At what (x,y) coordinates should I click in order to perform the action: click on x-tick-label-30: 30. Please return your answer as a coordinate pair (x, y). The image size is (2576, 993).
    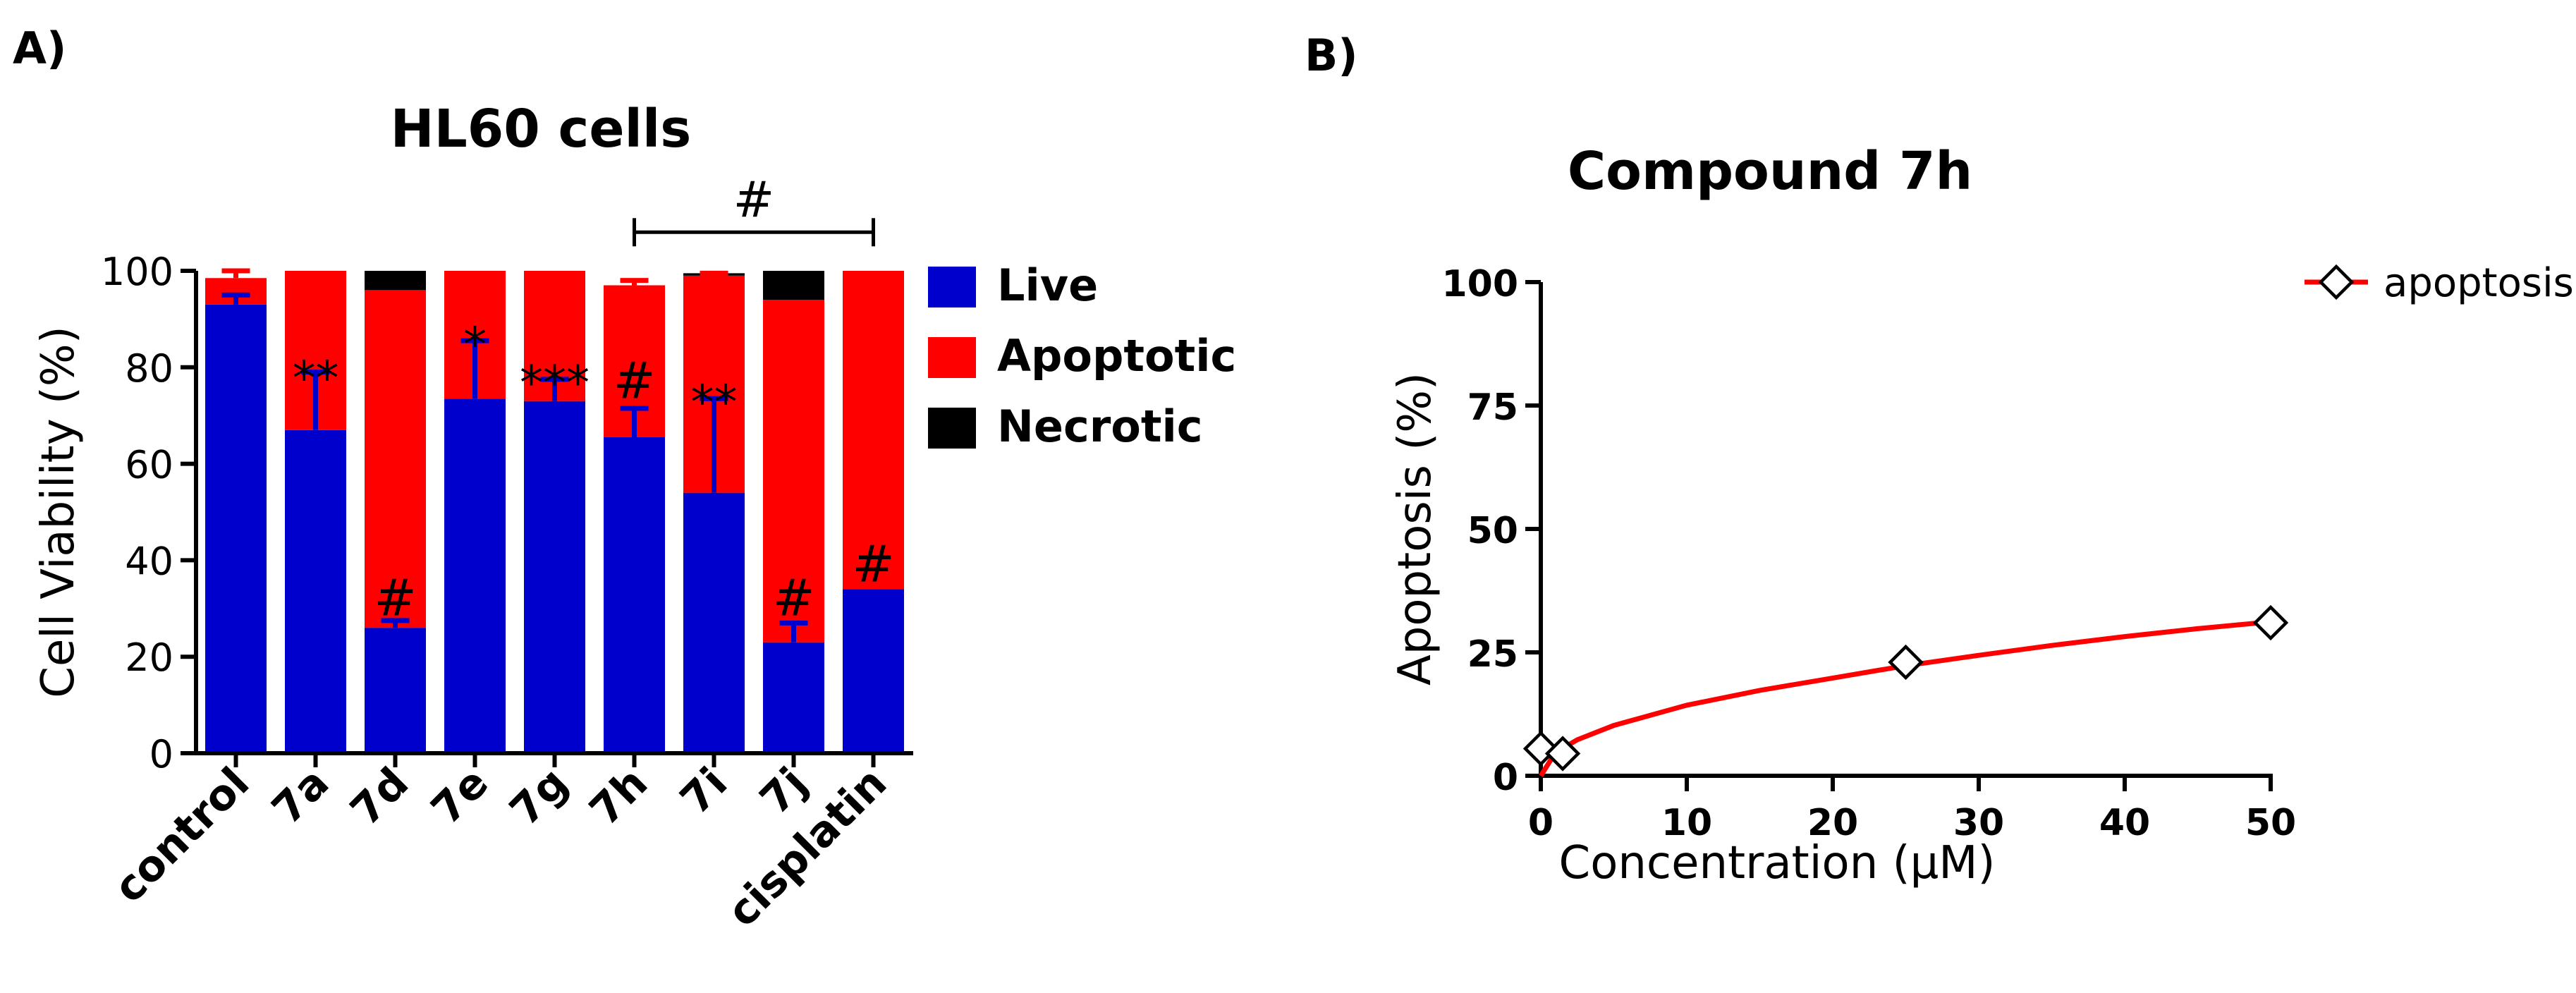
    Looking at the image, I should click on (1978, 823).